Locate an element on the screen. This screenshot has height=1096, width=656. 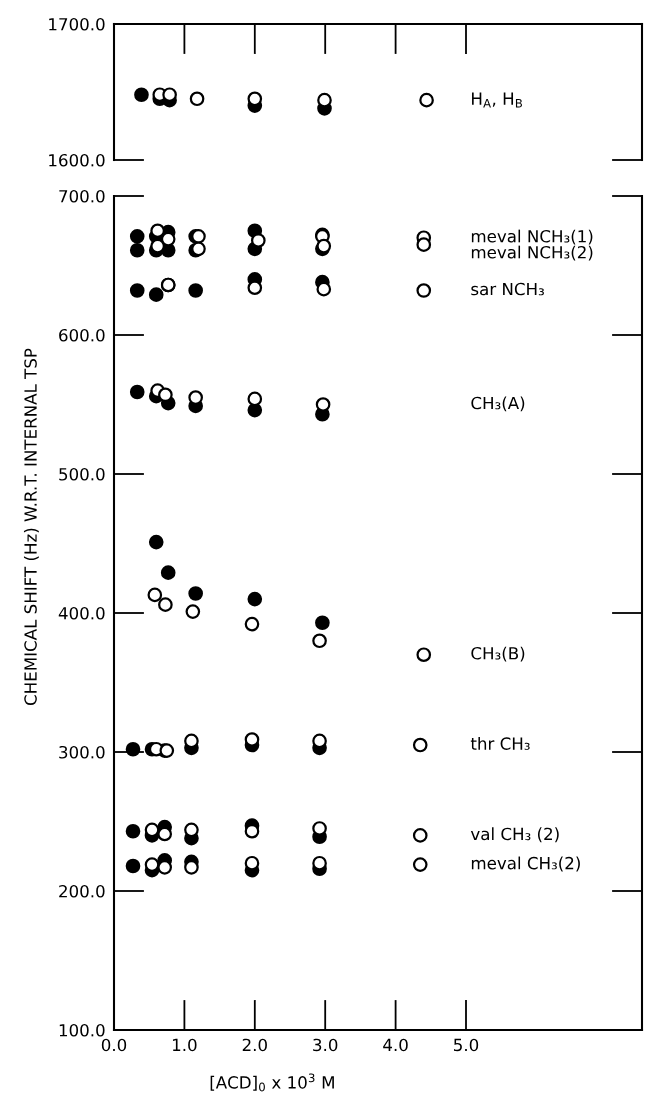
y-tick-label: 1700.0 is located at coordinates (77, 24).